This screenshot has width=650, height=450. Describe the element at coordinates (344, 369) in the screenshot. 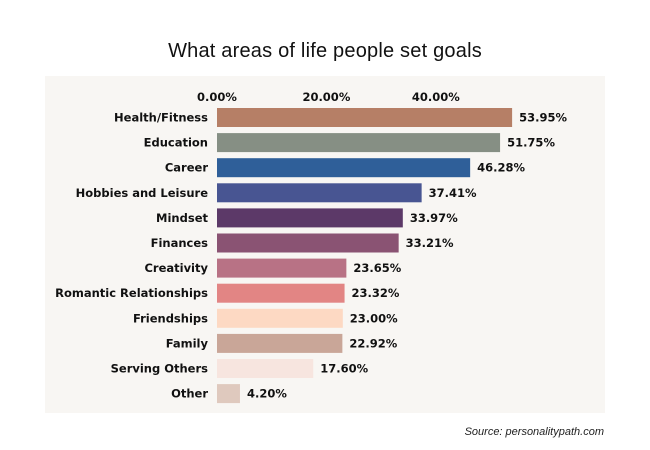

I see `data-label: 17.60%` at that location.